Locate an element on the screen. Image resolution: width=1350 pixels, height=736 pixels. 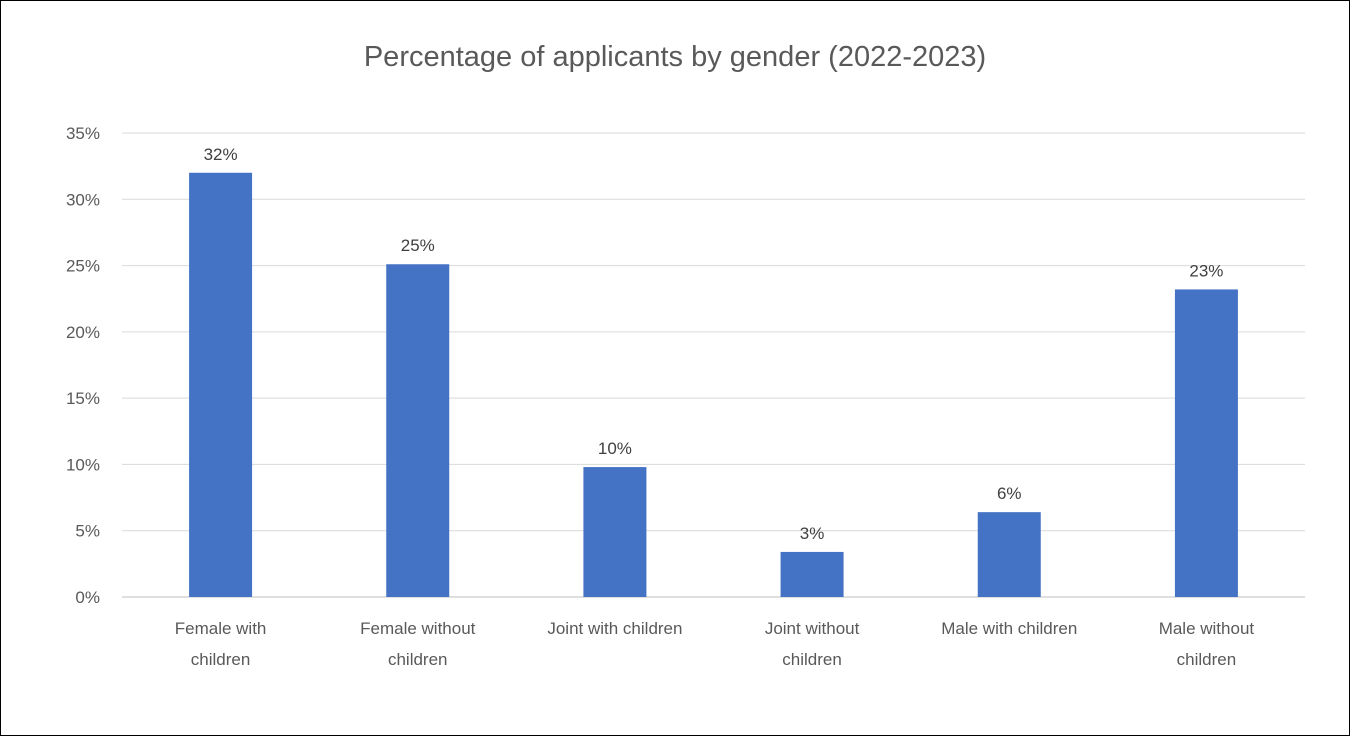
data-label: 32% is located at coordinates (221, 154).